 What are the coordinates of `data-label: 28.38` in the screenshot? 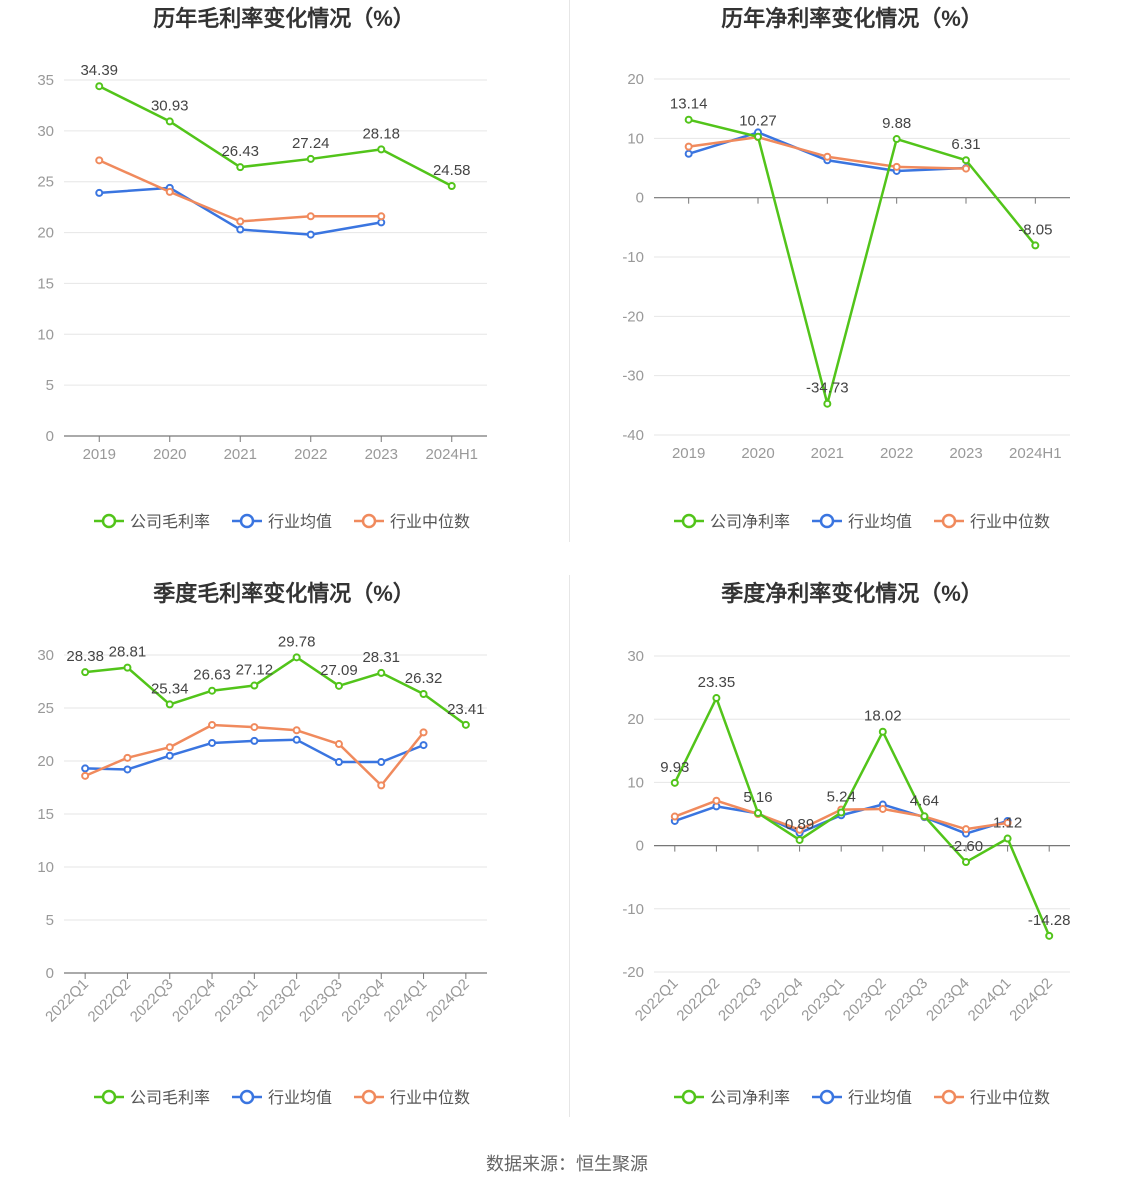 It's located at (85, 656).